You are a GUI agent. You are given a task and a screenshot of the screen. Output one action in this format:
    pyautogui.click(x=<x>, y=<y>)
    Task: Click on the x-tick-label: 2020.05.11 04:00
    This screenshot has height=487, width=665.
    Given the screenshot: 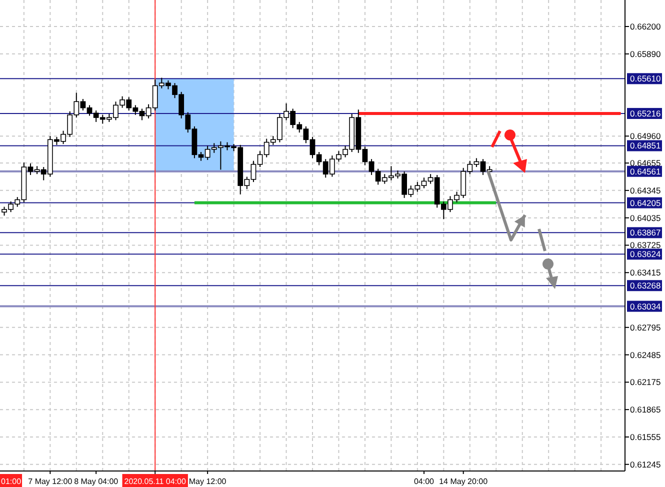 What is the action you would take?
    pyautogui.click(x=155, y=481)
    